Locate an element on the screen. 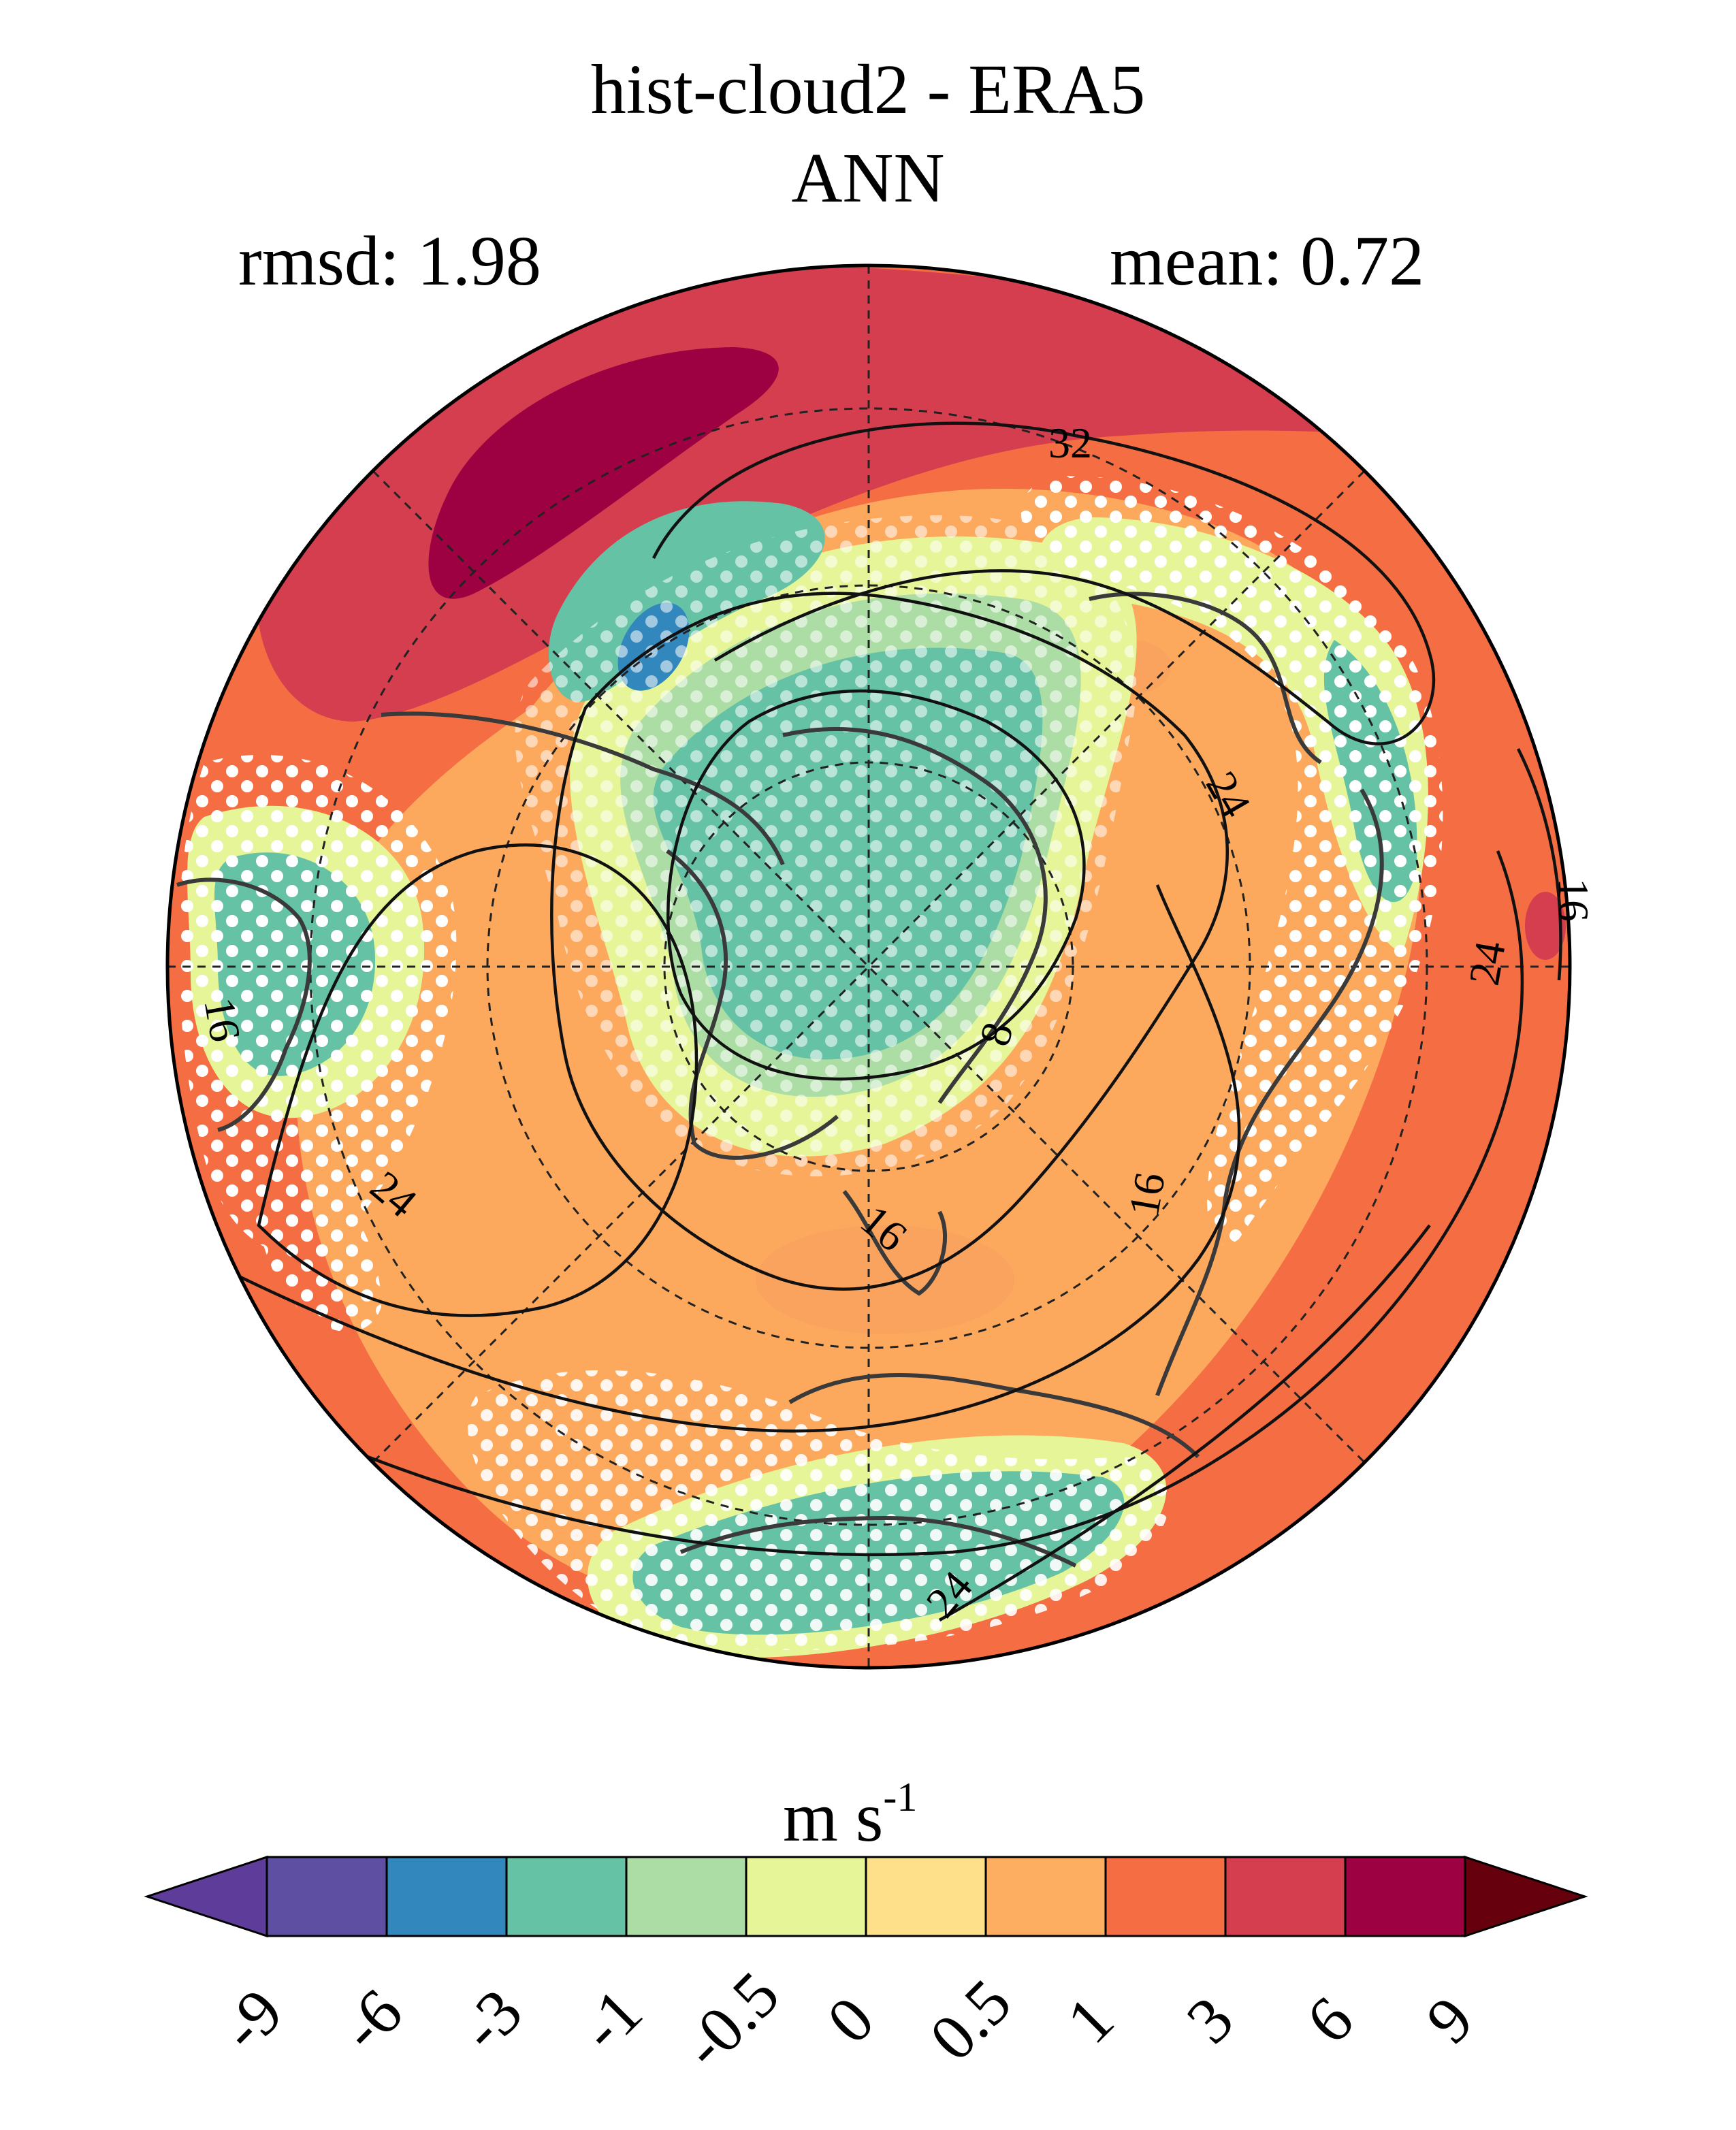 Image resolution: width=1736 pixels, height=2130 pixels. contour-label: 32 is located at coordinates (1070, 443).